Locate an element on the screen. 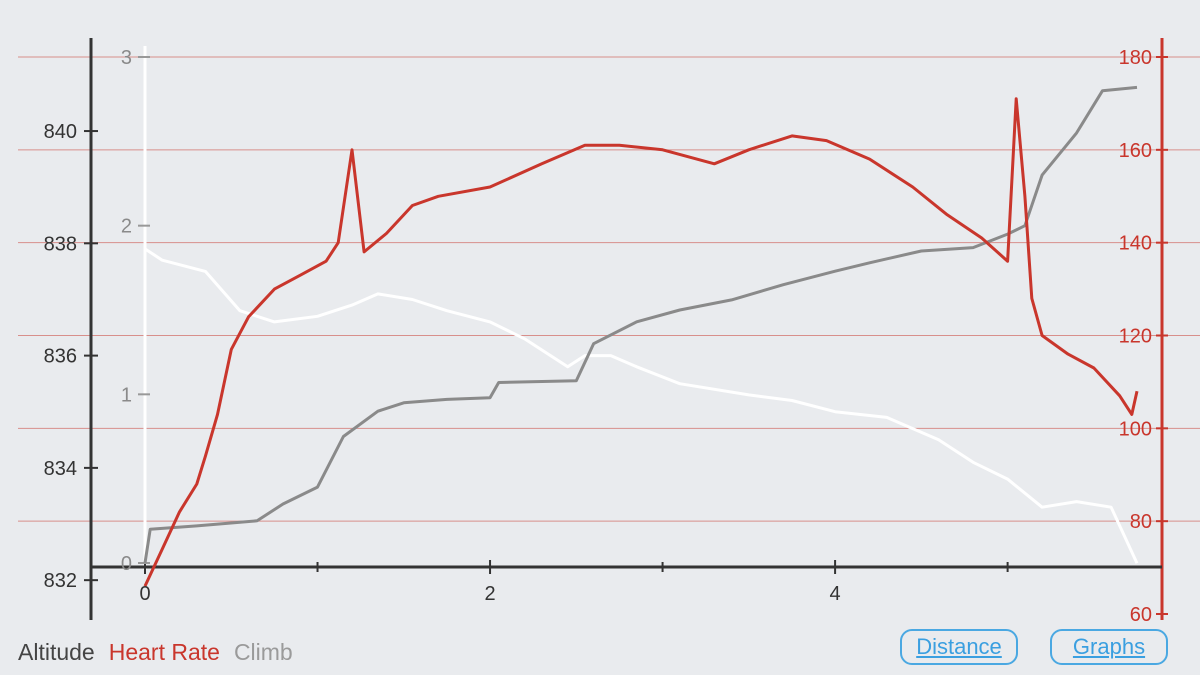  x-tick-label: 0 is located at coordinates (144, 594).